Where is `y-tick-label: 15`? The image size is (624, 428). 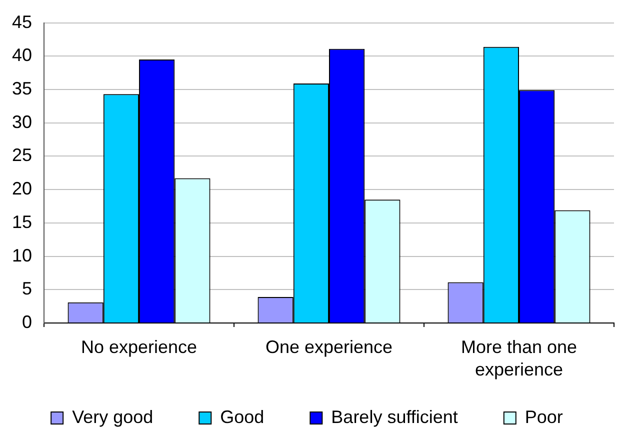
y-tick-label: 15 is located at coordinates (22, 222).